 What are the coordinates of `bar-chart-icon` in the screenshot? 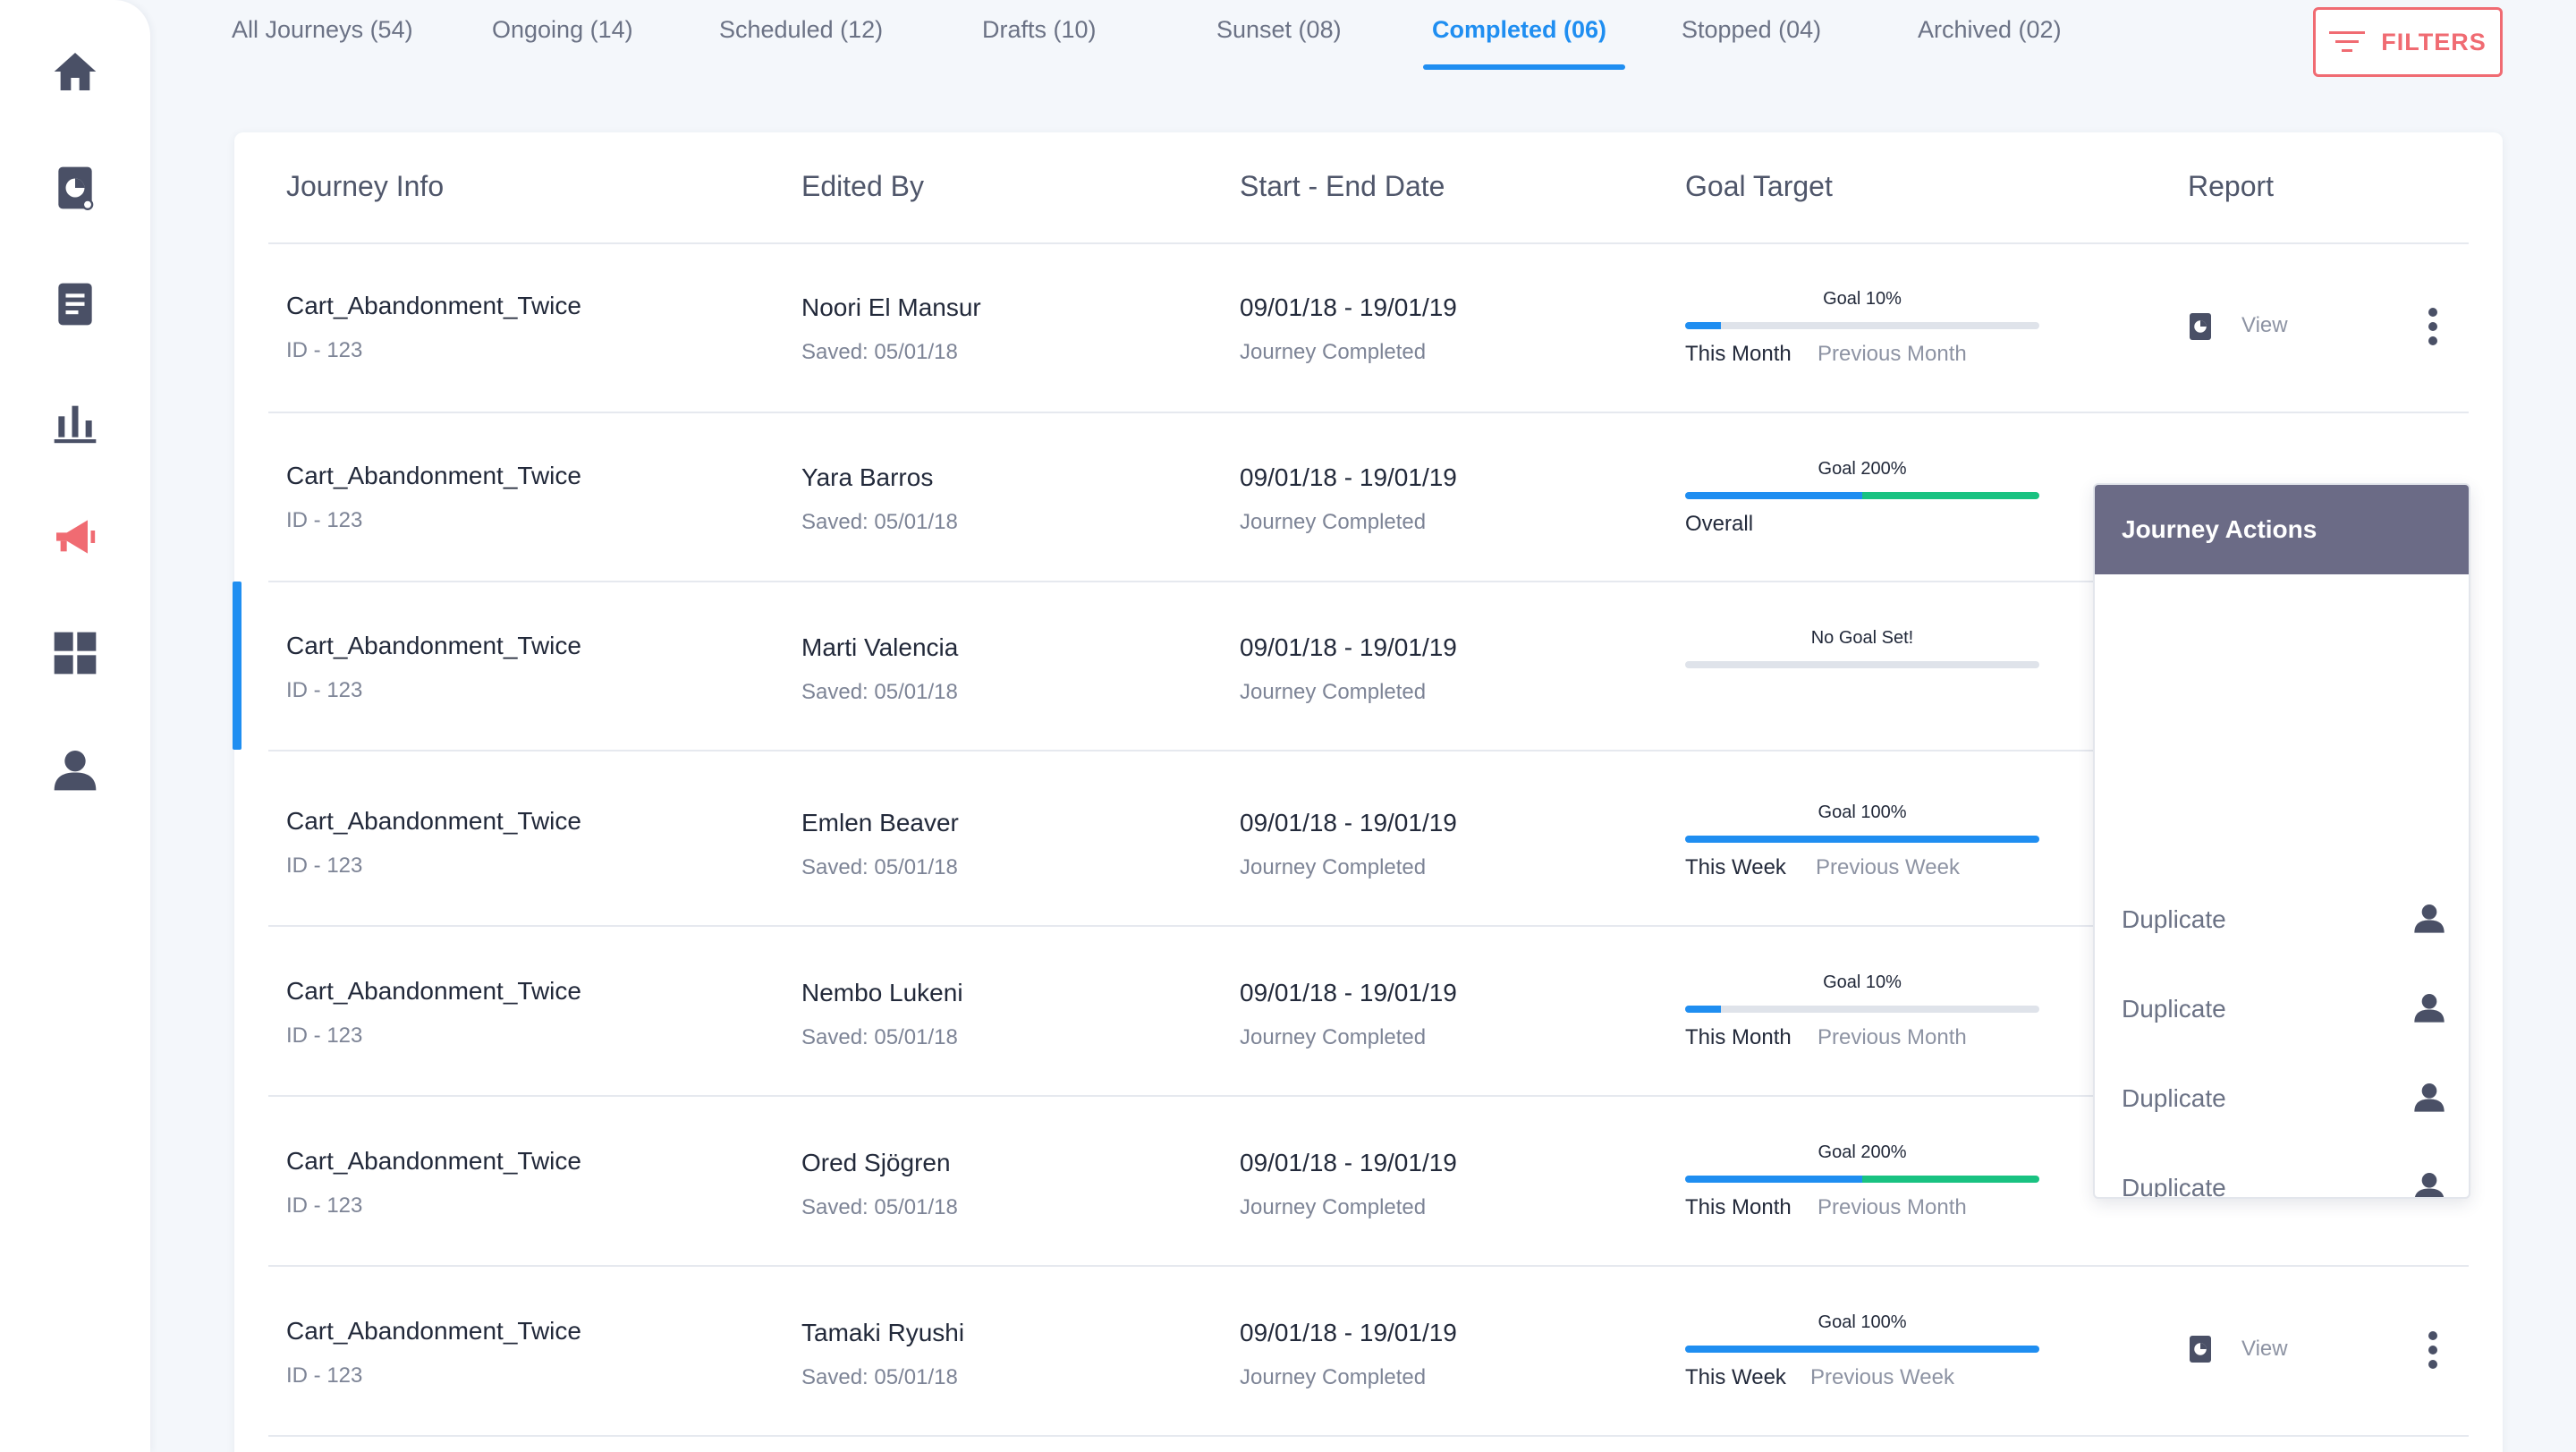 It's located at (75, 420).